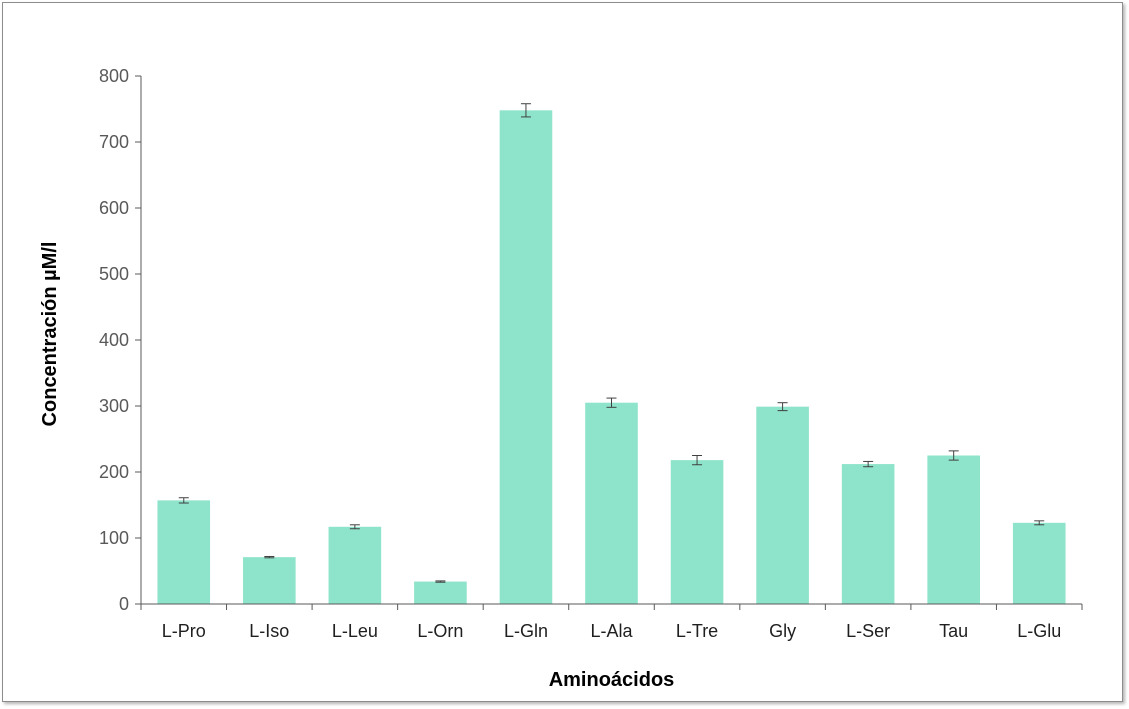 This screenshot has height=709, width=1129. Describe the element at coordinates (114, 472) in the screenshot. I see `y-tick-label: 200` at that location.